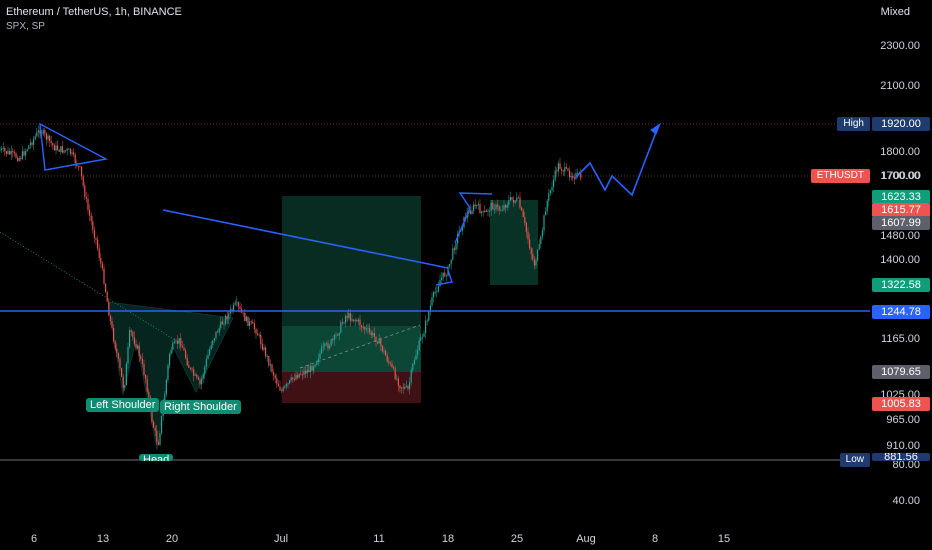 This screenshot has width=932, height=550. What do you see at coordinates (123, 405) in the screenshot?
I see `left-shoulder-label: Left Shoulder` at bounding box center [123, 405].